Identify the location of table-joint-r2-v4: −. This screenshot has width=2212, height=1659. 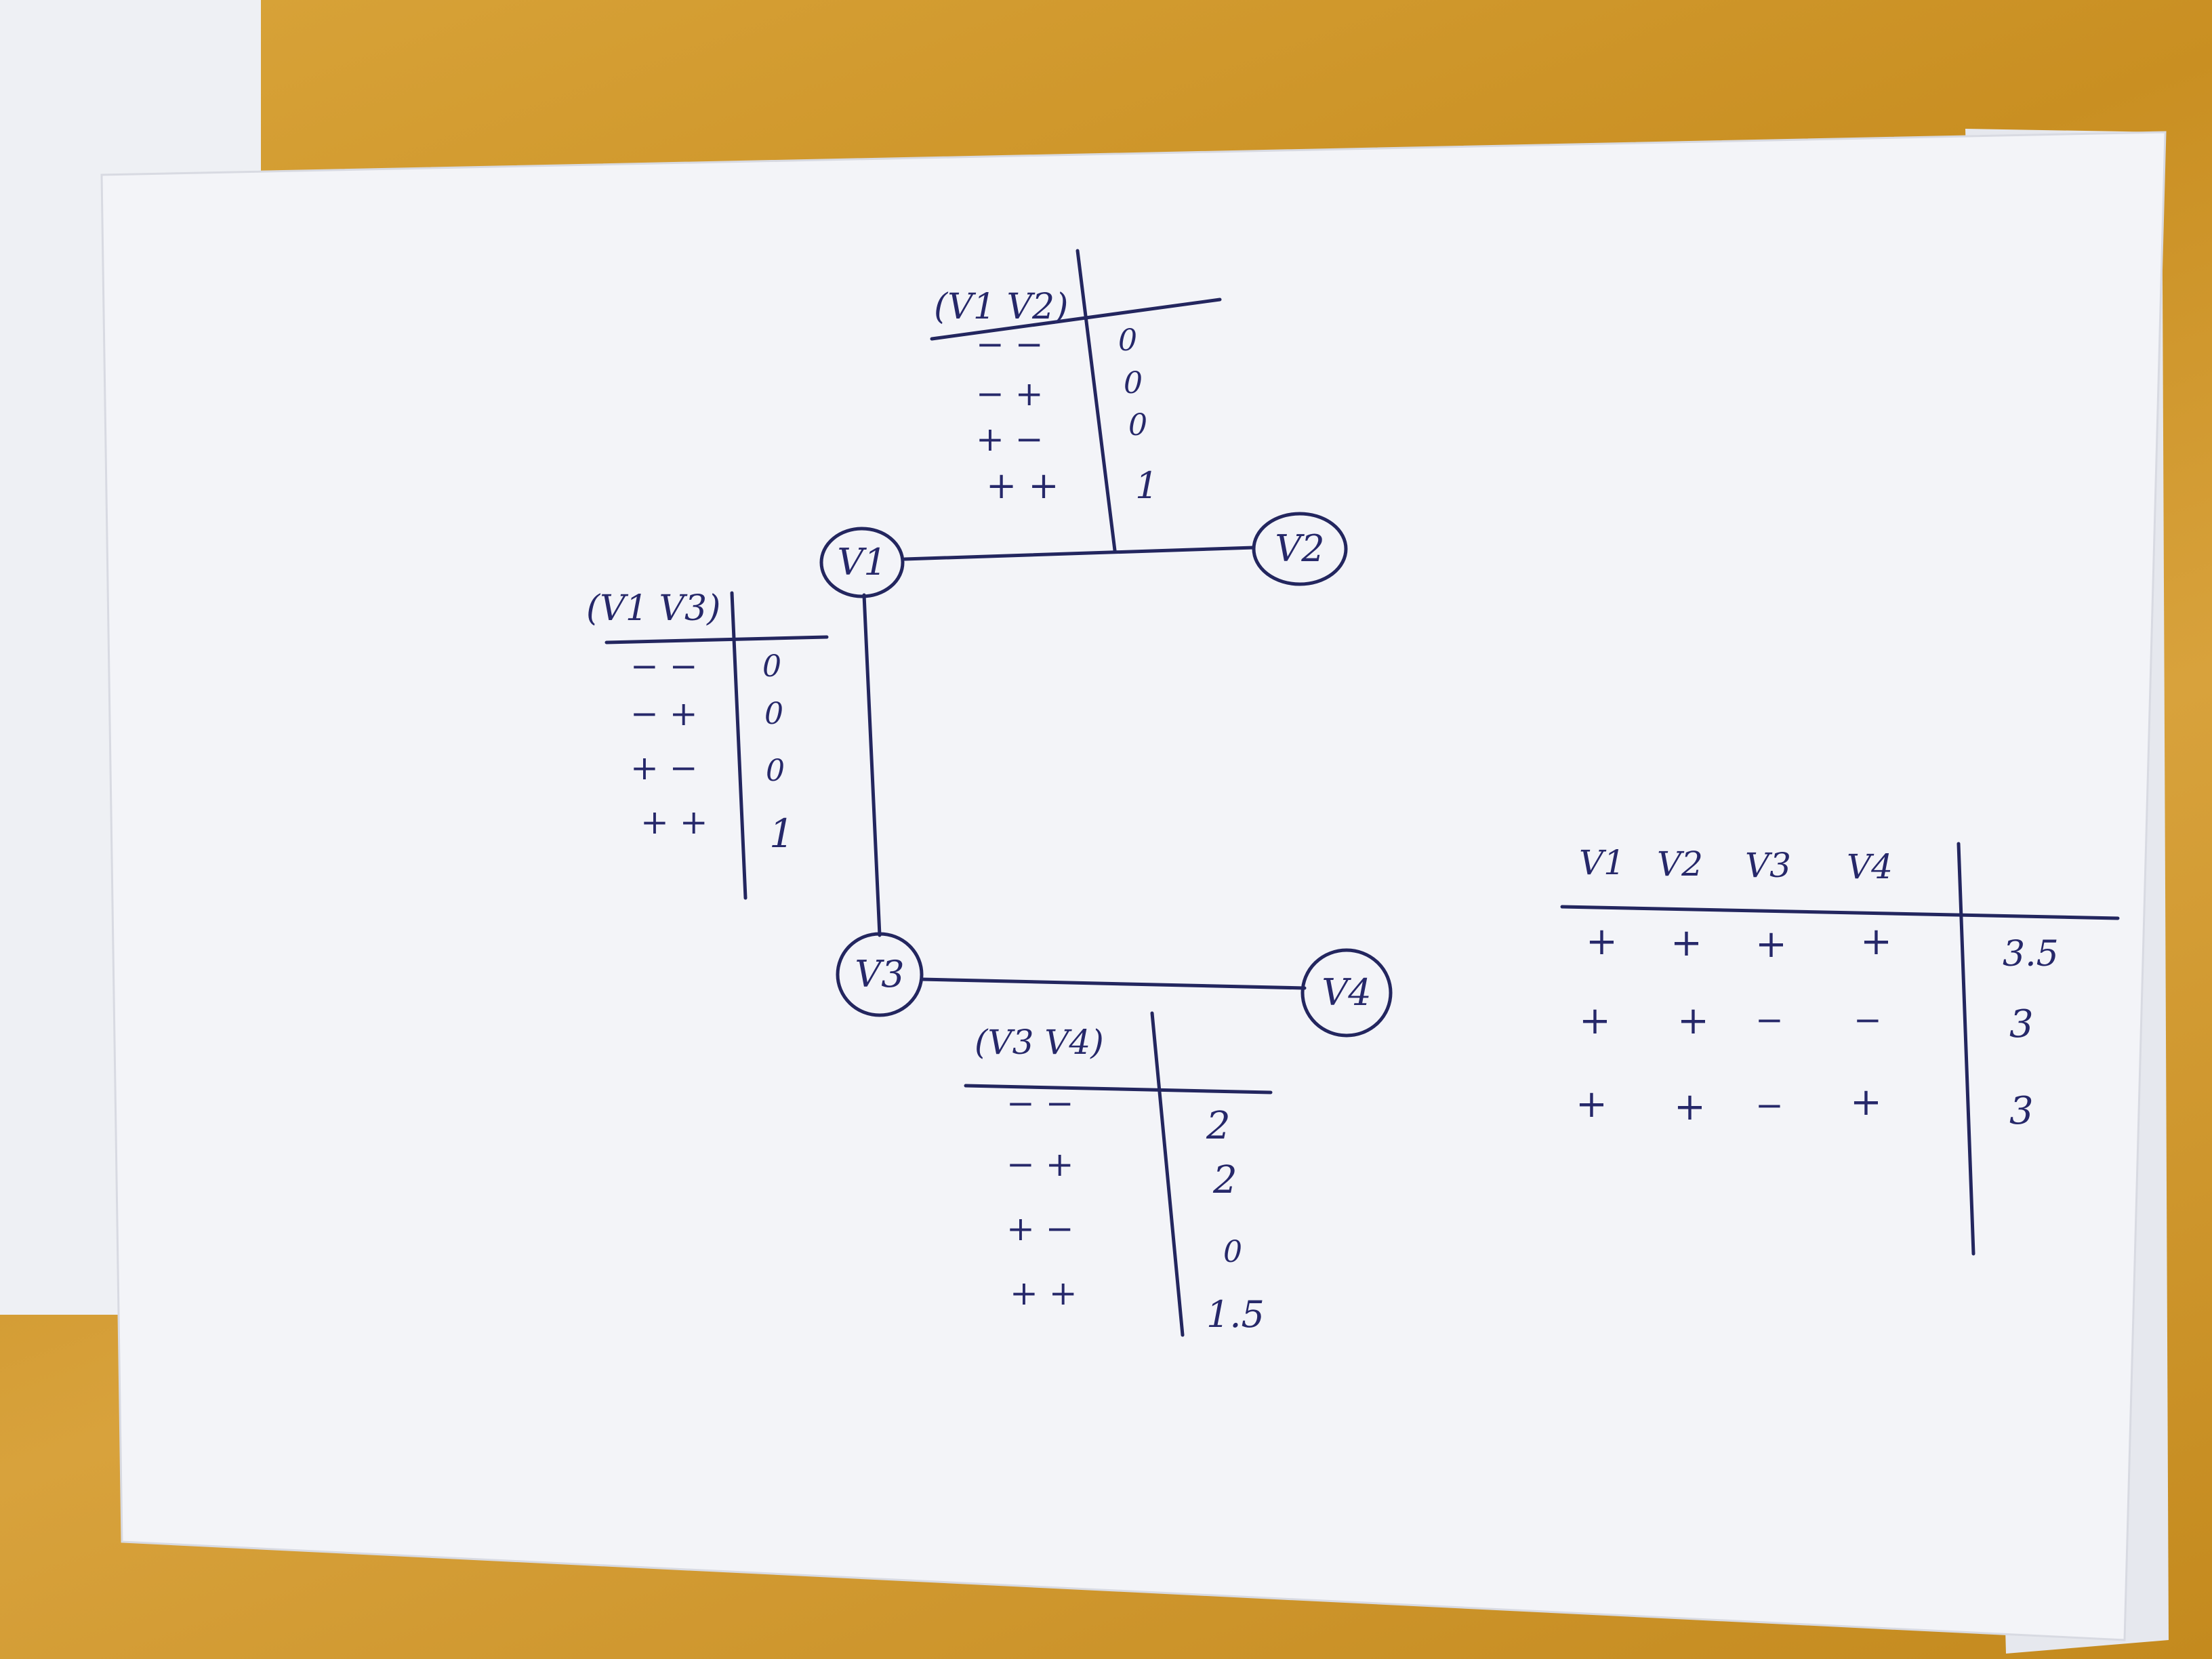
(1868, 1020).